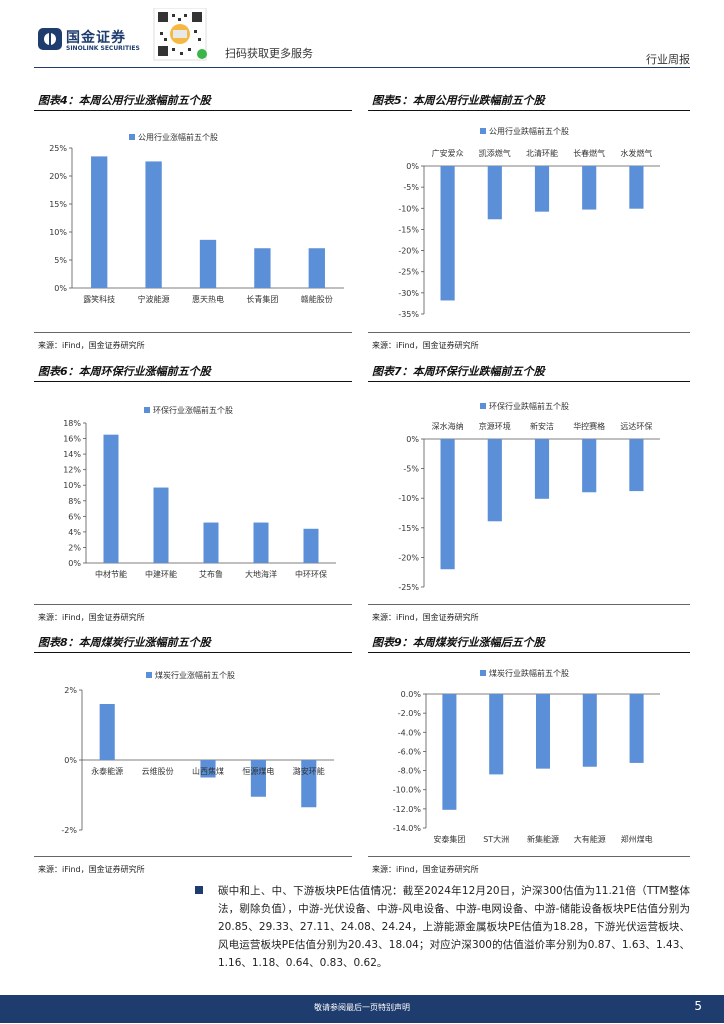  Describe the element at coordinates (425, 617) in the screenshot. I see `figure-source-7: 来源：iFind，国金证券研究所` at that location.